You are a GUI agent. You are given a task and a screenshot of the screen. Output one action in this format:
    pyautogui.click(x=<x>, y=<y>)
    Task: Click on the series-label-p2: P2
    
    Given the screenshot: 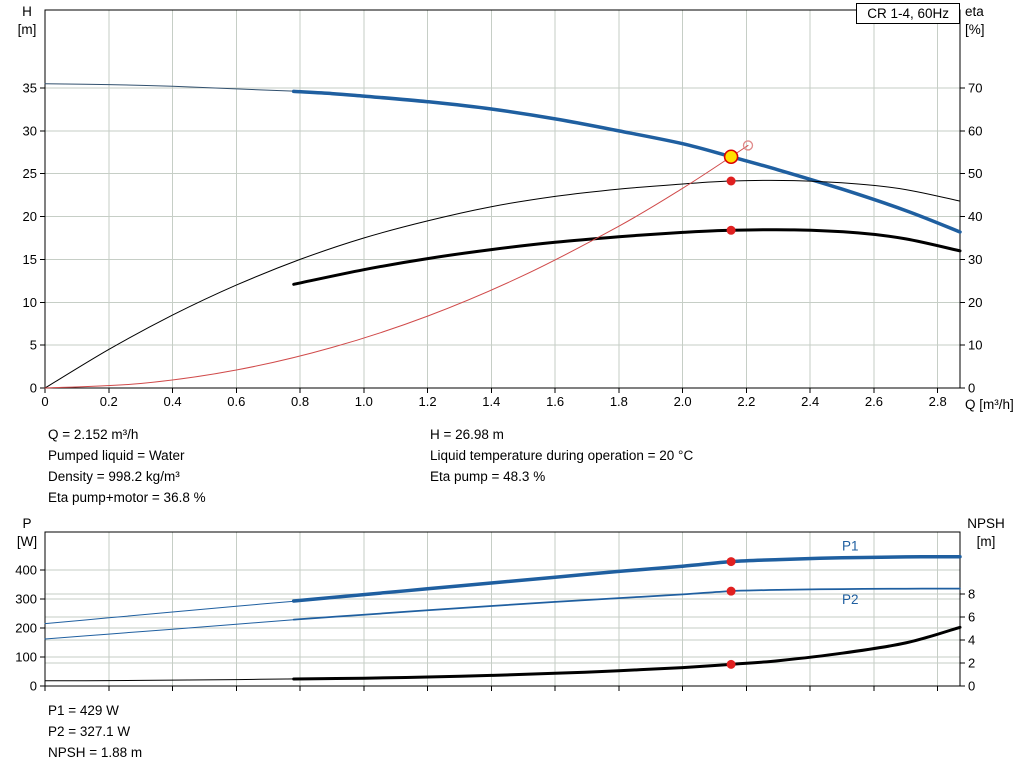 What is the action you would take?
    pyautogui.click(x=850, y=599)
    